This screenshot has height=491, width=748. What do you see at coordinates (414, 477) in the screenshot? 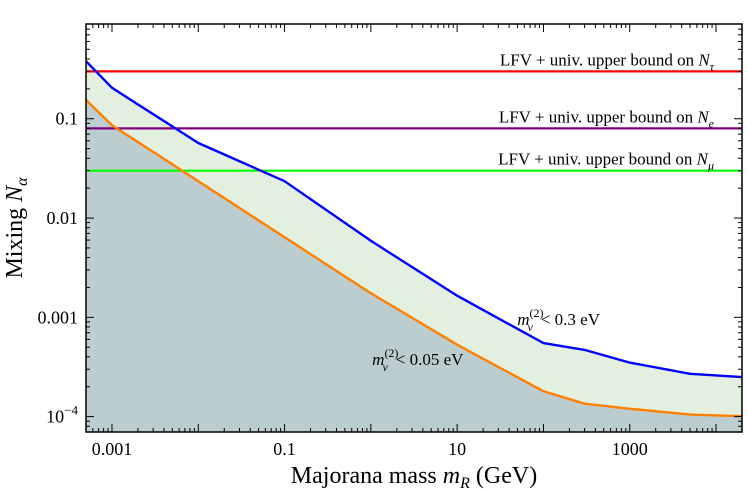
I see `x-axis-title: Majorana mass mR (GeV)` at bounding box center [414, 477].